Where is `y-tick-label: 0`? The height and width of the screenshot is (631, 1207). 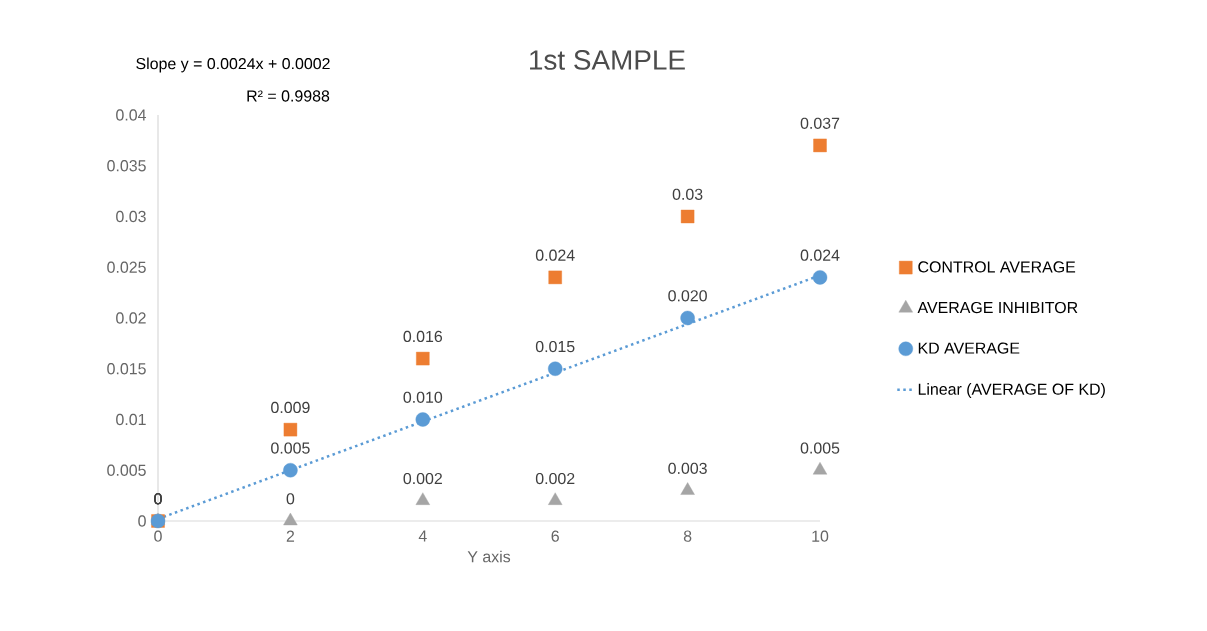 y-tick-label: 0 is located at coordinates (142, 521).